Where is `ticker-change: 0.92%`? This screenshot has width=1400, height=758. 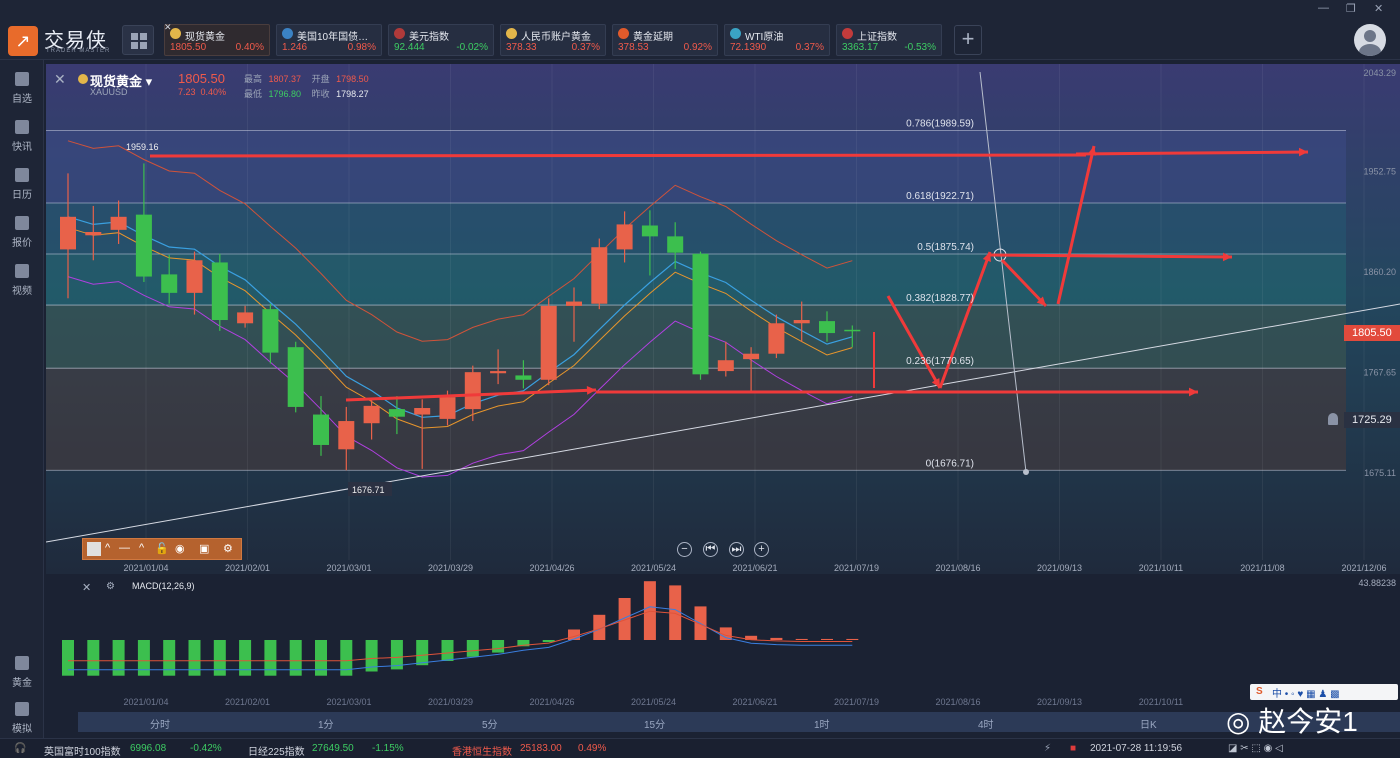 ticker-change: 0.92% is located at coordinates (697, 47).